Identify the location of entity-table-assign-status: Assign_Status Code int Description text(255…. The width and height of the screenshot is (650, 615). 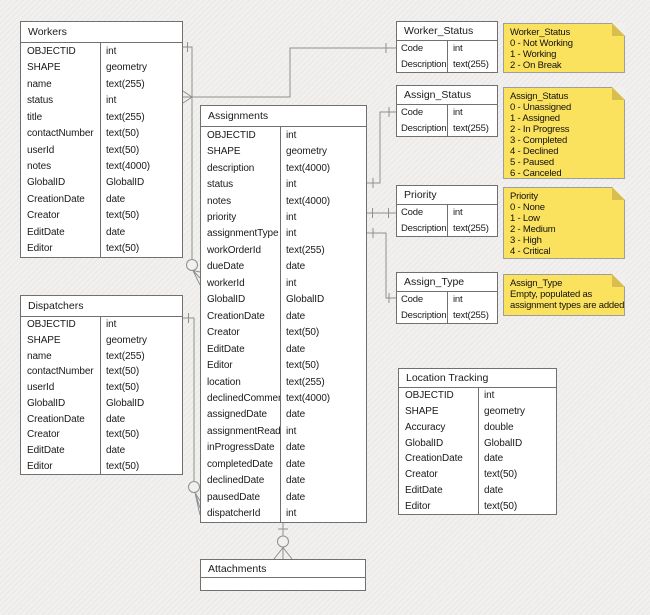
(447, 111).